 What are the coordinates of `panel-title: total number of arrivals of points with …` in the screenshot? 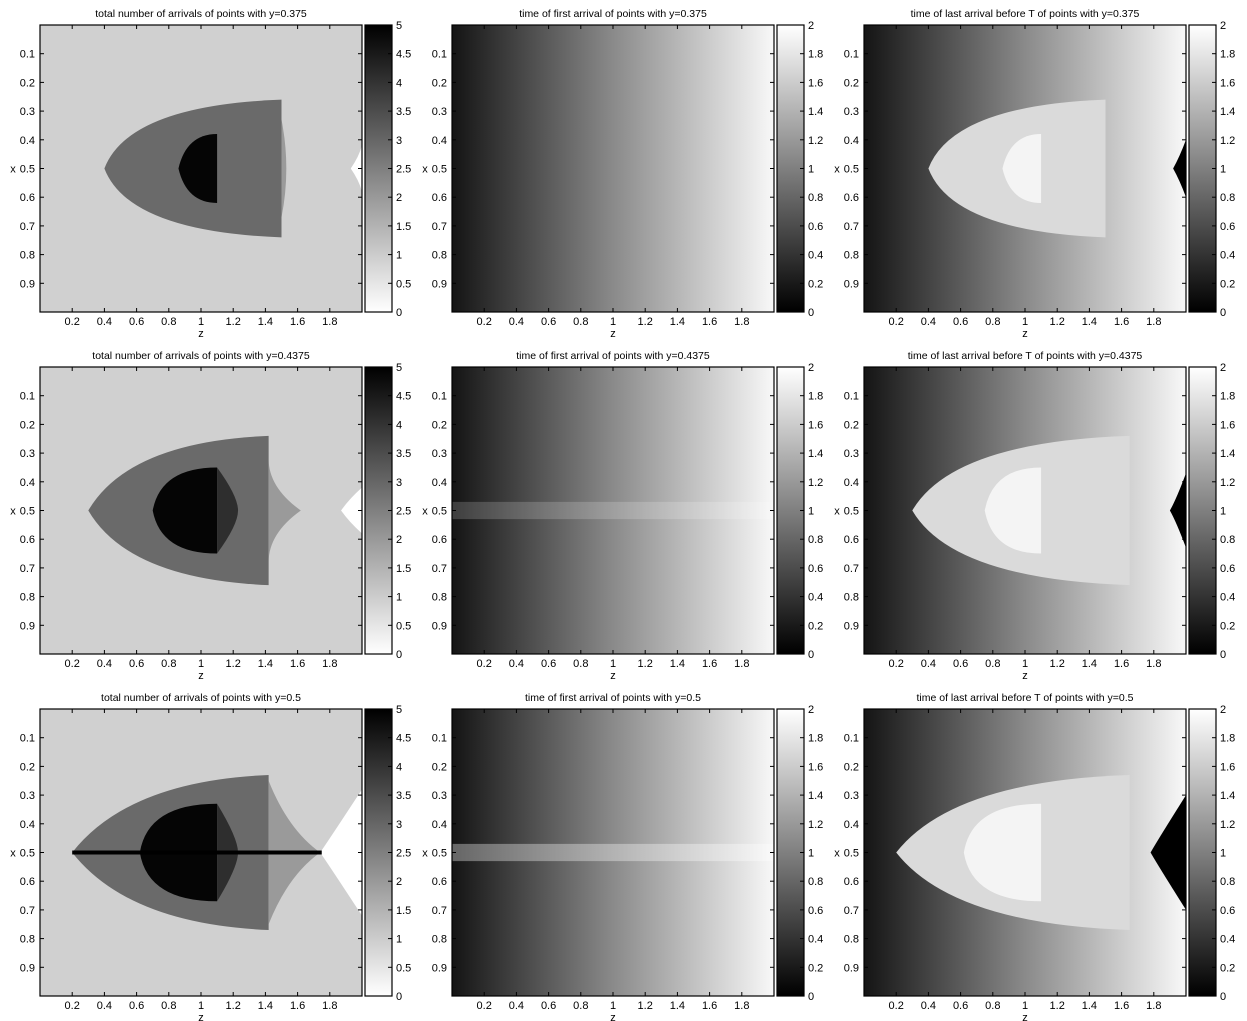 It's located at (201, 356).